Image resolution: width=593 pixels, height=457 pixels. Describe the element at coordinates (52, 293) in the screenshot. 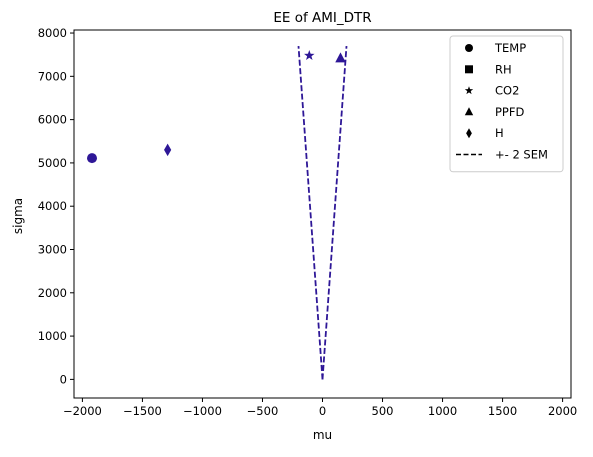

I see `y-tick-label: 2000` at that location.